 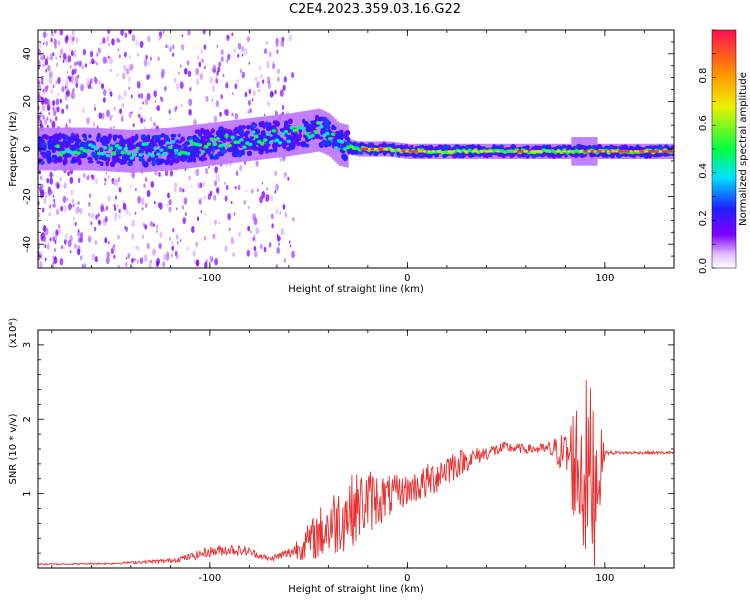 What do you see at coordinates (703, 266) in the screenshot?
I see `colorbar-tick-label: 0.0` at bounding box center [703, 266].